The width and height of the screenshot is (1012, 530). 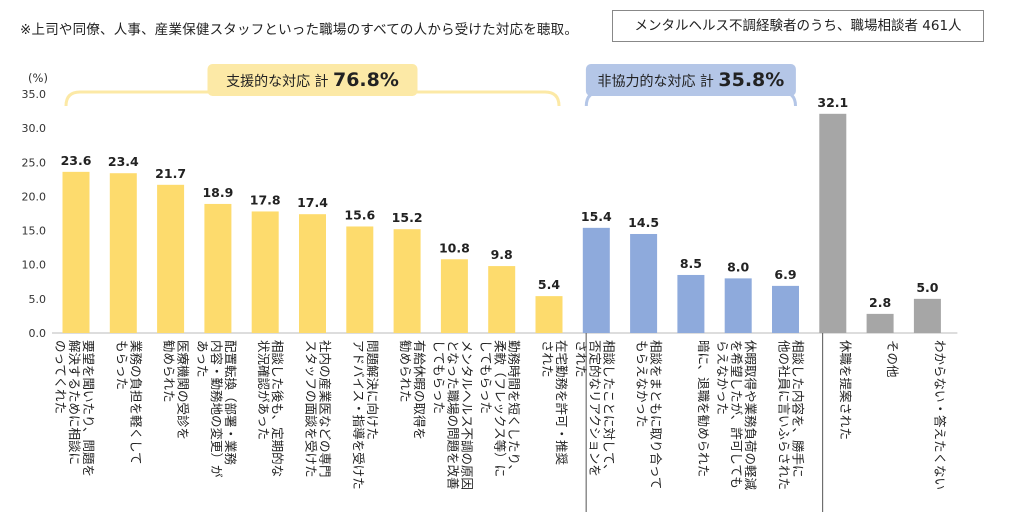 What do you see at coordinates (135, 402) in the screenshot?
I see `category-label: 業務の負担を軽くして` at bounding box center [135, 402].